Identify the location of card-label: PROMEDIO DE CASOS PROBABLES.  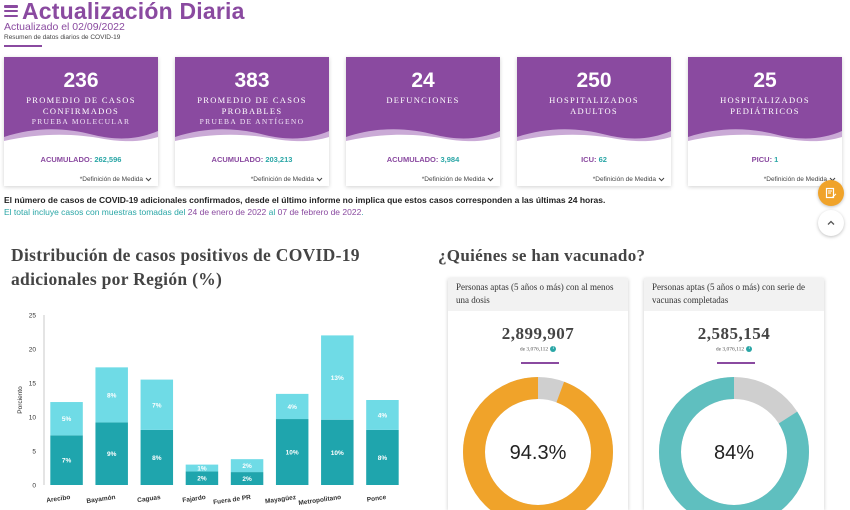
(252, 106).